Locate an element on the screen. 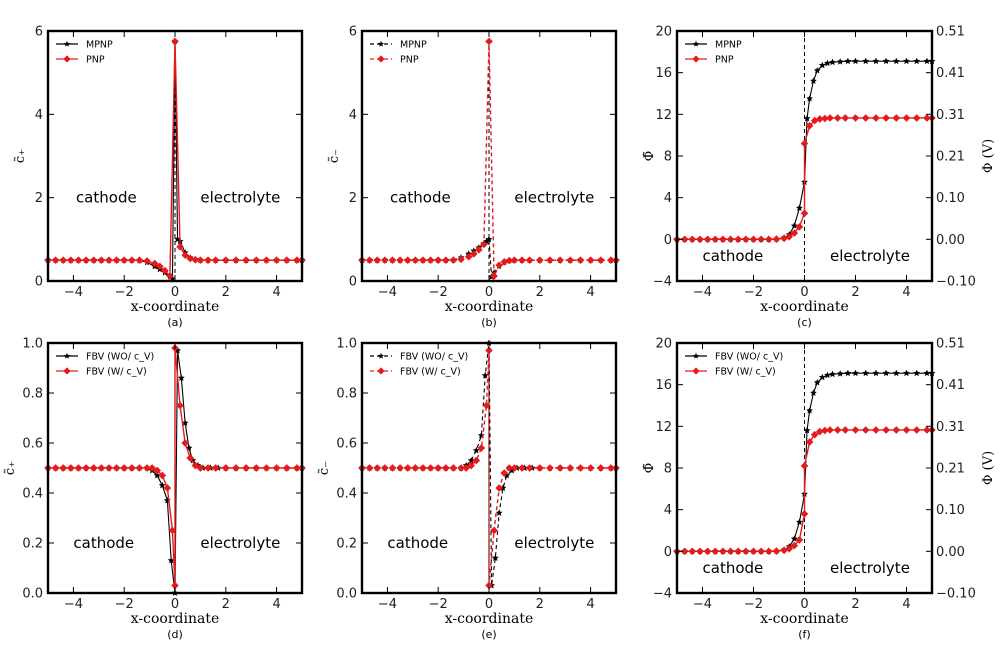 The height and width of the screenshot is (666, 1000). legend-label: MPNP is located at coordinates (99, 45).